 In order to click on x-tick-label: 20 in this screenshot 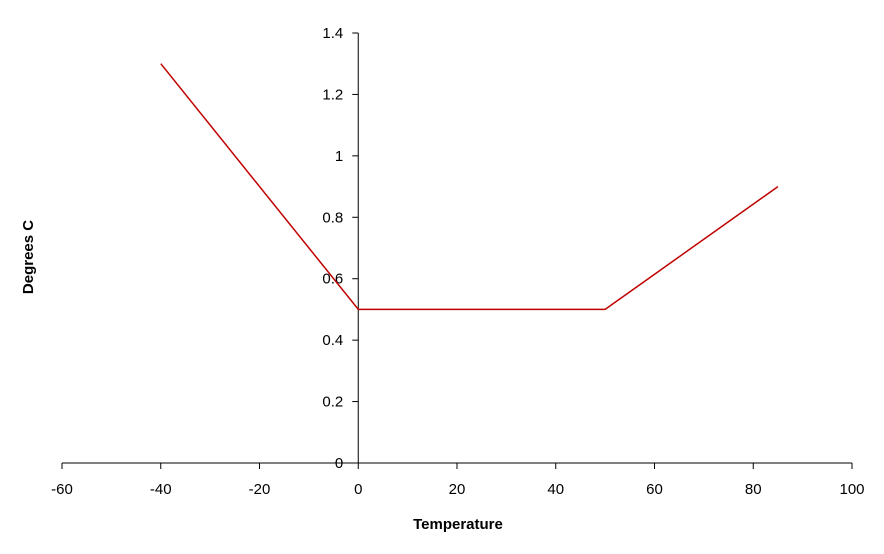, I will do `click(457, 489)`.